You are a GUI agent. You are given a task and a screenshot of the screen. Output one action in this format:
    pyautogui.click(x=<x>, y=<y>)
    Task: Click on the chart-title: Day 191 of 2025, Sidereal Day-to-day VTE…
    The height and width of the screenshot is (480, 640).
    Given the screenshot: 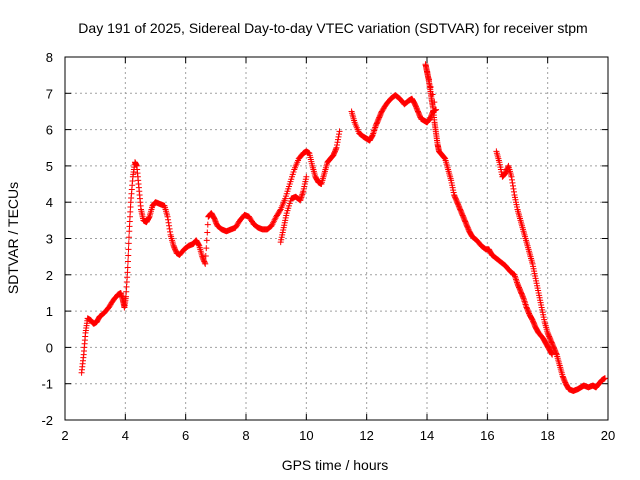 What is the action you would take?
    pyautogui.click(x=332, y=28)
    